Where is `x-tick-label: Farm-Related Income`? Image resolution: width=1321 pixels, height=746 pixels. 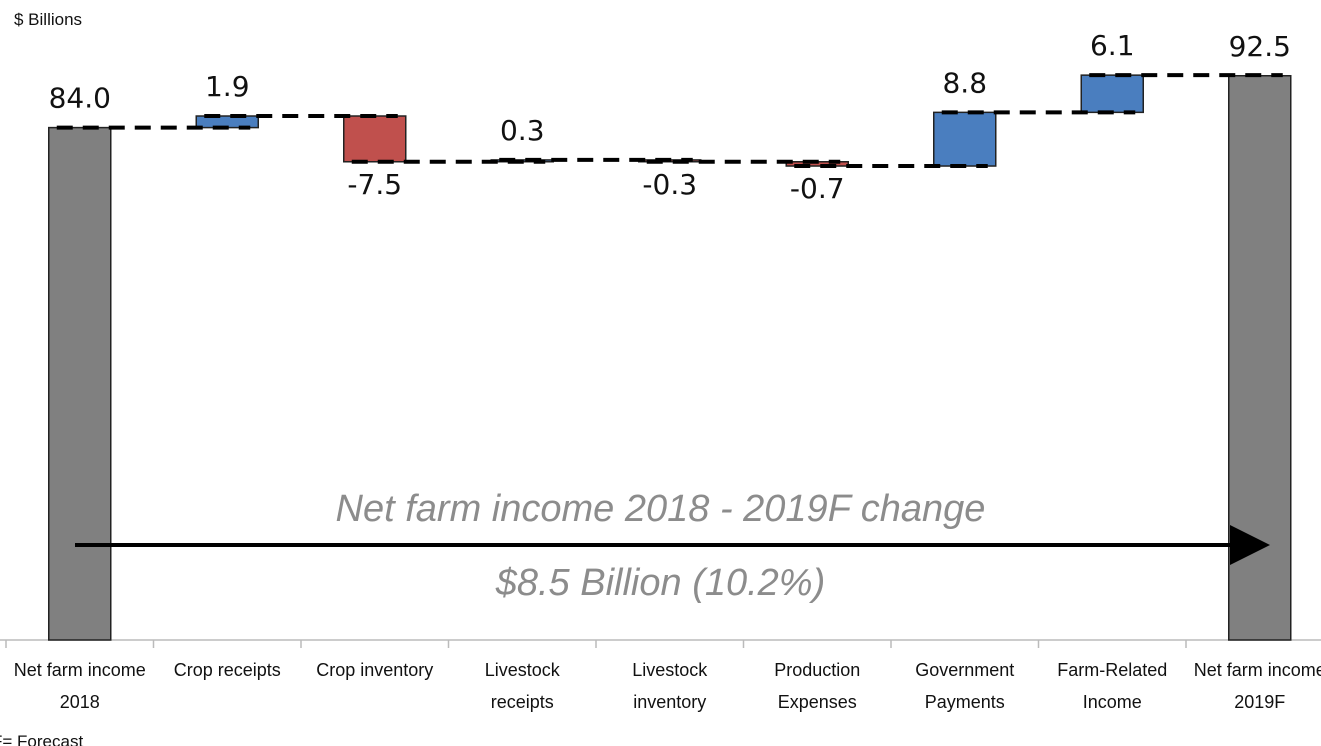
x-tick-label: Farm-Related Income is located at coordinates (1112, 686).